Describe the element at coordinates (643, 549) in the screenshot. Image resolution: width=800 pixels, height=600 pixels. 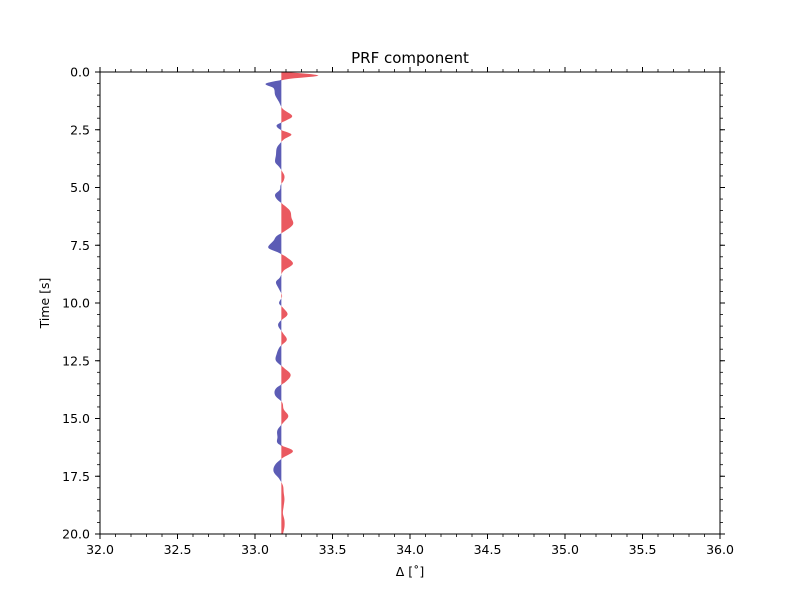
I see `x-tick-label: 35.5` at that location.